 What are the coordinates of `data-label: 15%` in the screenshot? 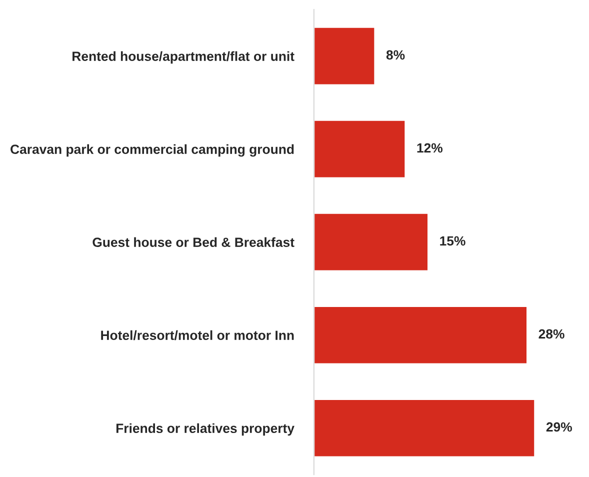 It's located at (453, 241).